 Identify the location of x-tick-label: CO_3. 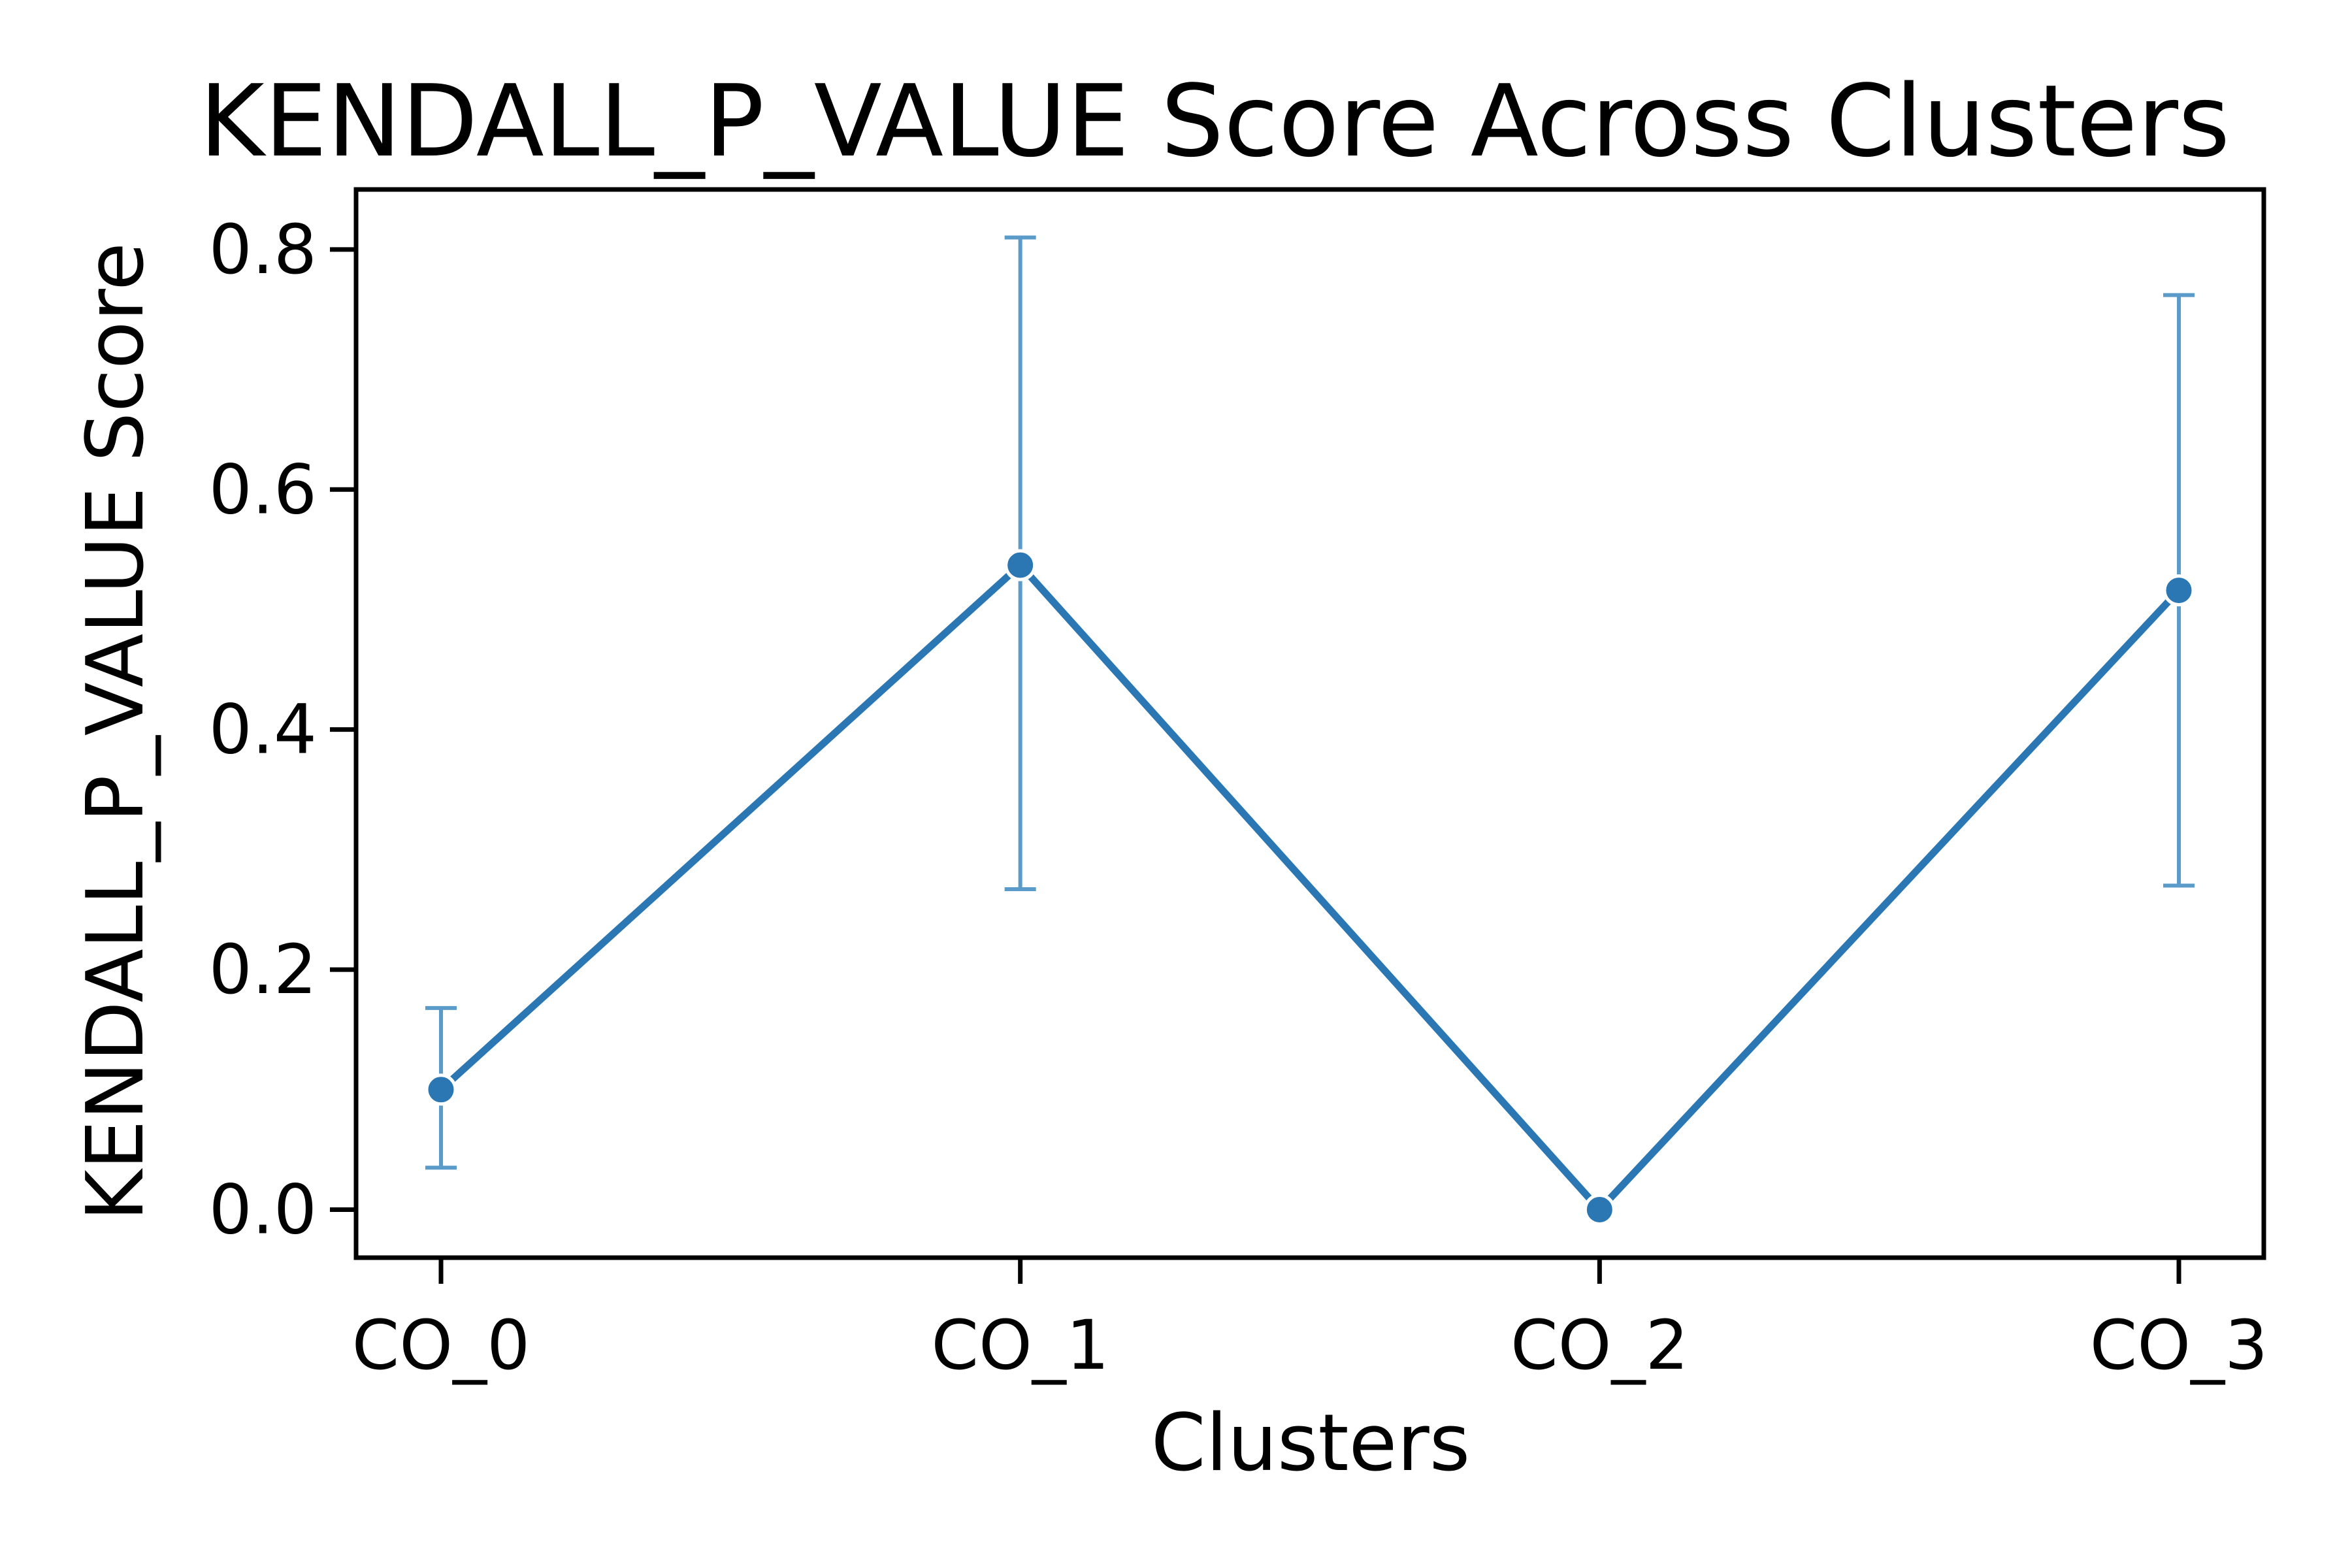
(2179, 1345).